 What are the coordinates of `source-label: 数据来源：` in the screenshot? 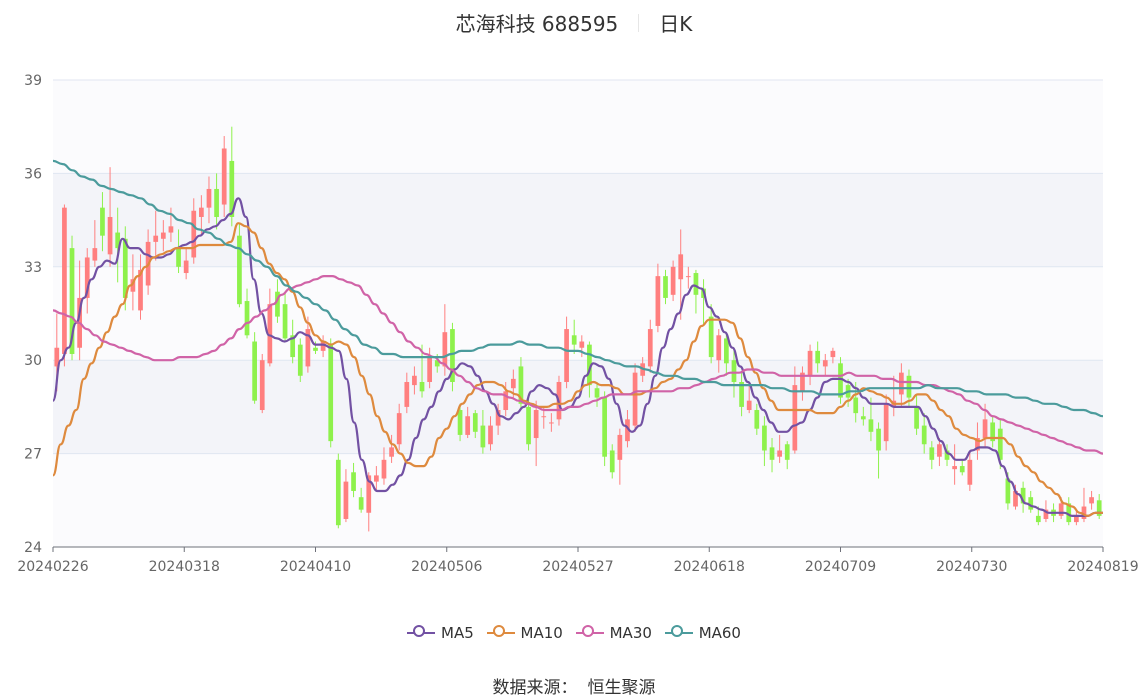 It's located at (535, 688).